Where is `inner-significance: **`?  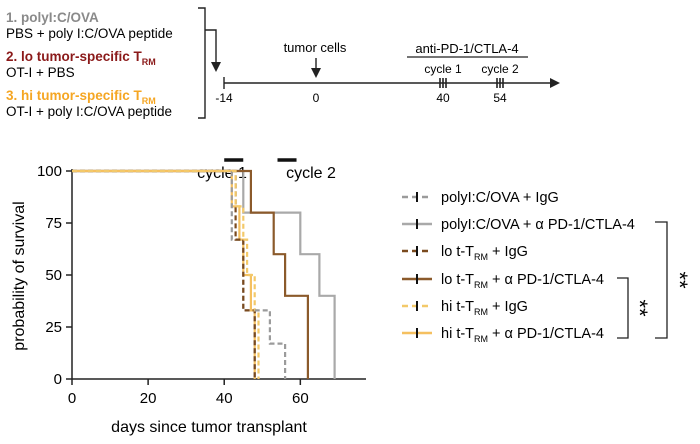
inner-significance: ** is located at coordinates (639, 308).